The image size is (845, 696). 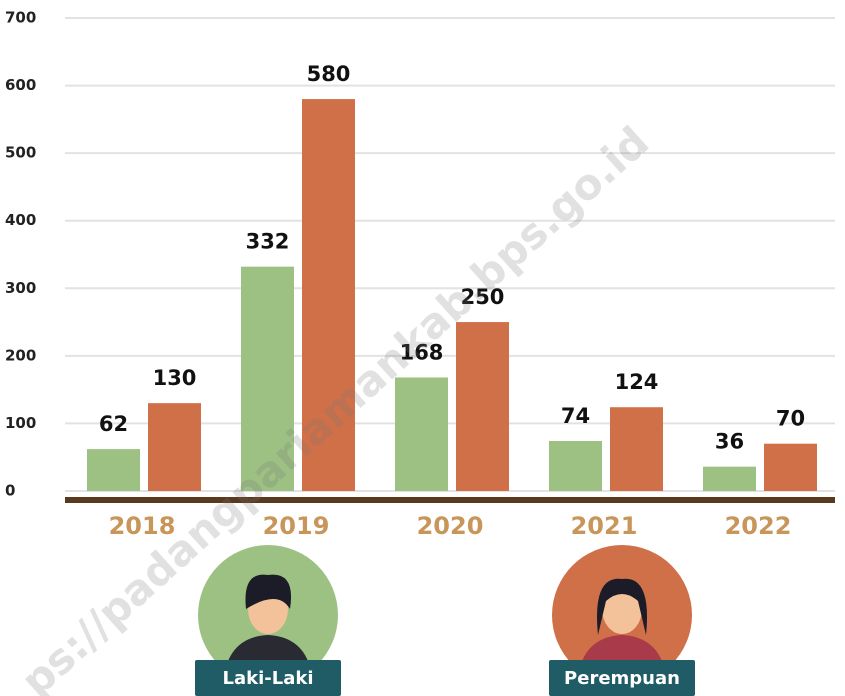 What do you see at coordinates (296, 526) in the screenshot?
I see `x-tick-label: 2019` at bounding box center [296, 526].